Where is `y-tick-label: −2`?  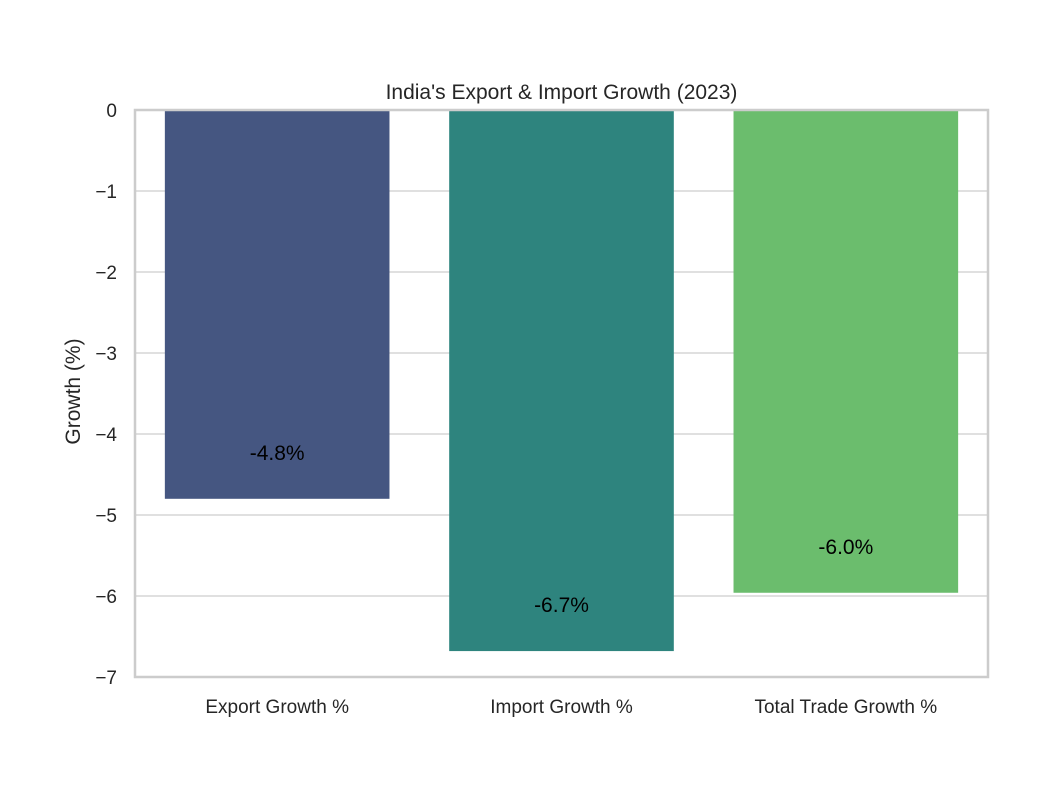
y-tick-label: −2 is located at coordinates (106, 273).